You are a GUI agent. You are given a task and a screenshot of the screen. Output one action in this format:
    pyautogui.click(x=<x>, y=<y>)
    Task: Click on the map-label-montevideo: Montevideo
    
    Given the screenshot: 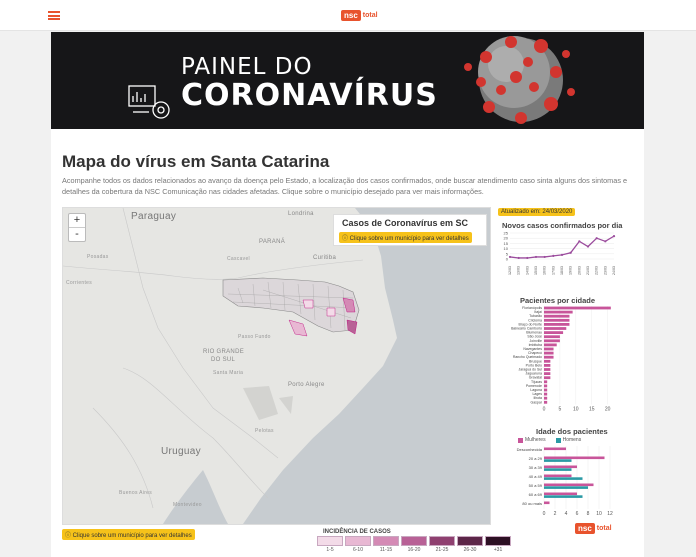 What is the action you would take?
    pyautogui.click(x=187, y=505)
    